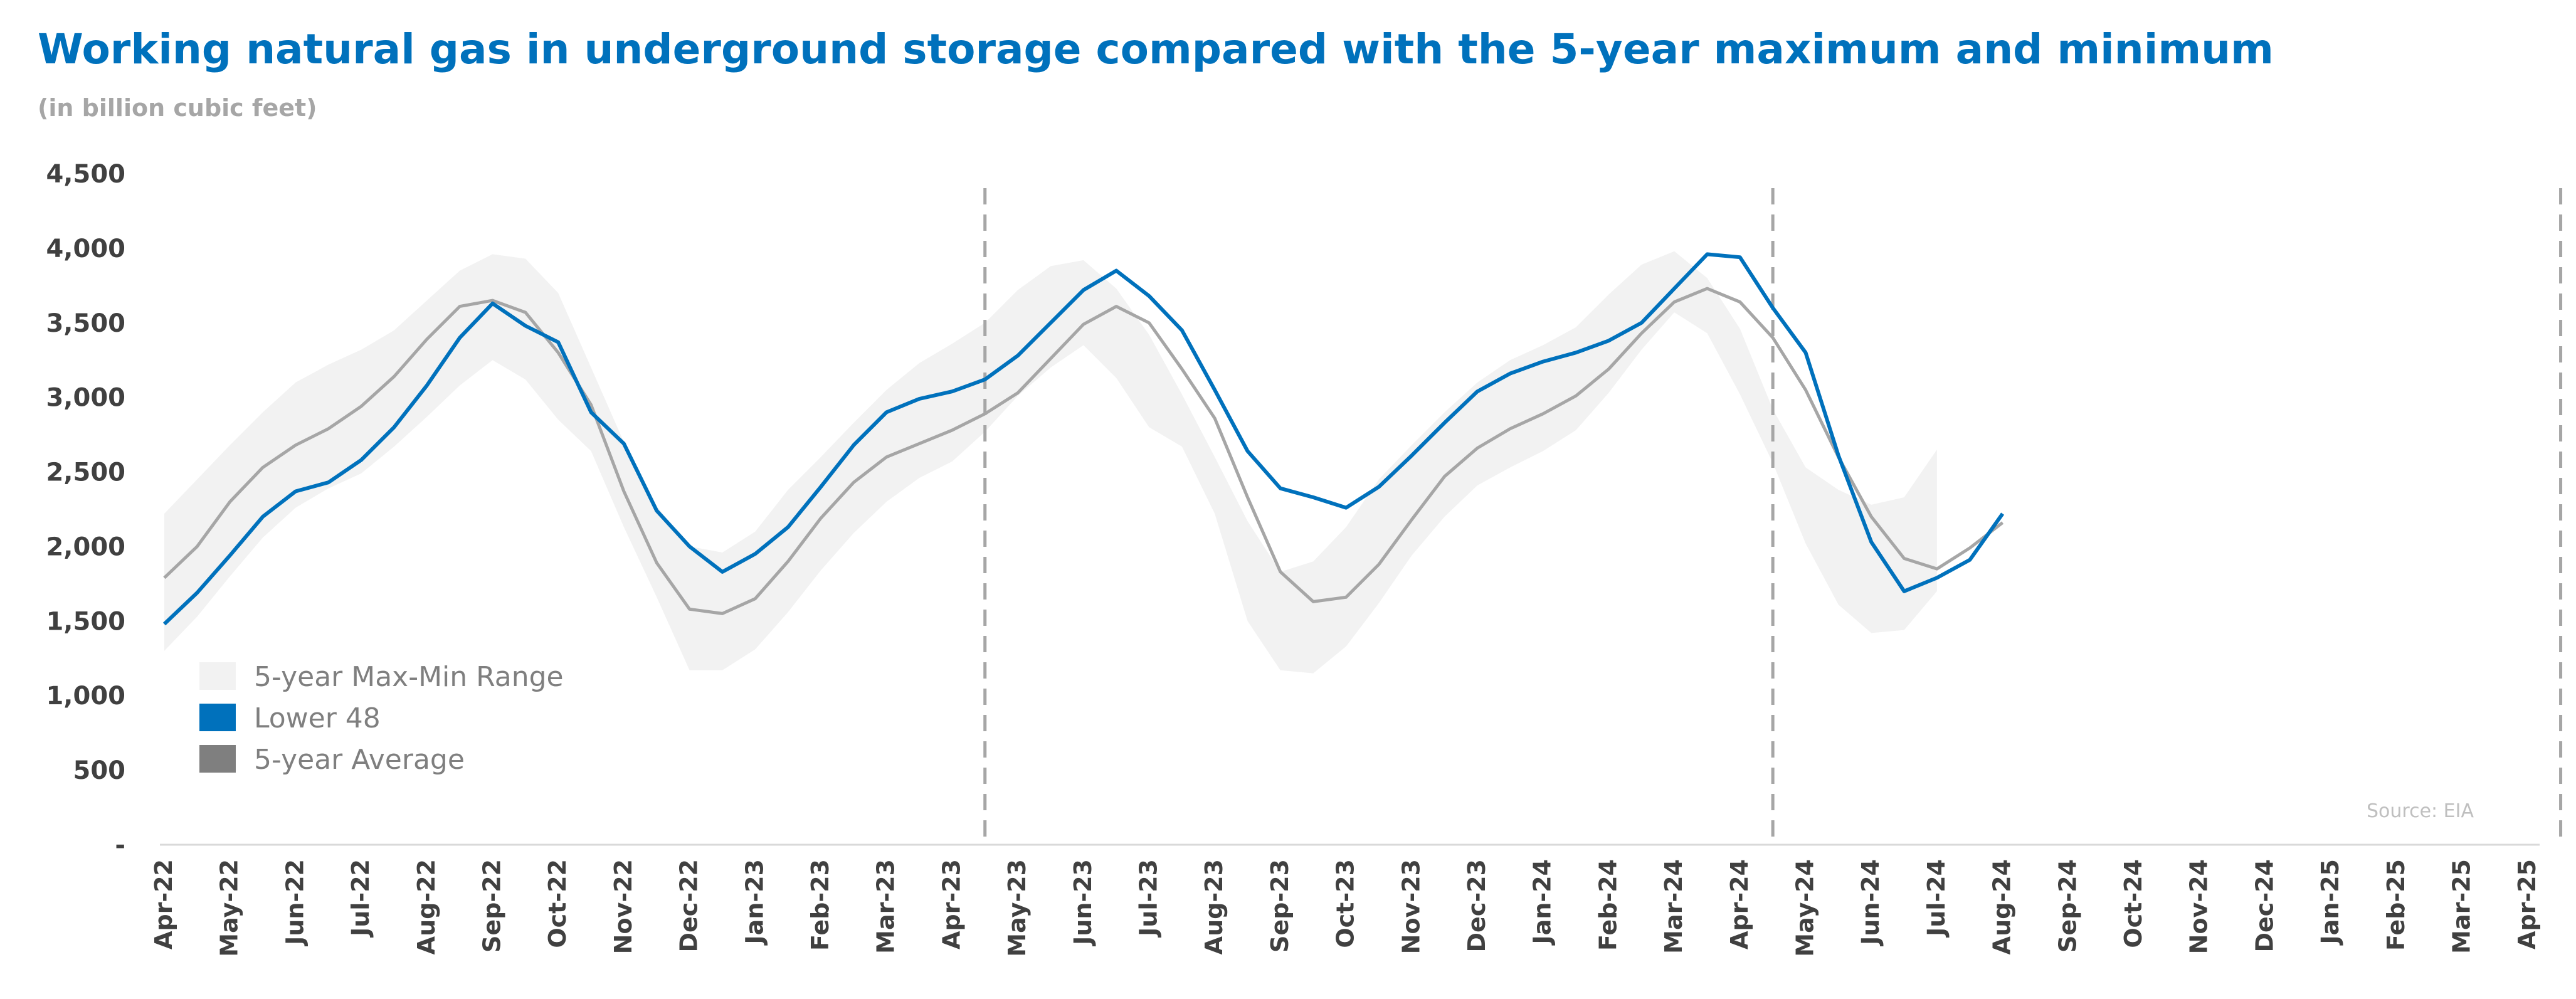 The image size is (2576, 999). I want to click on x-tick-label: Sep-22, so click(492, 906).